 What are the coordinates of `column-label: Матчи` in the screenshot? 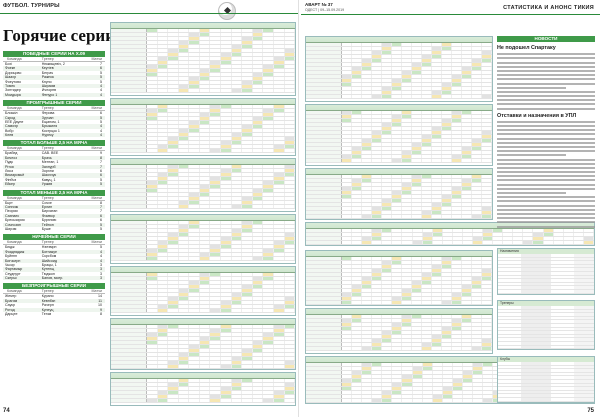 It's located at (96, 148).